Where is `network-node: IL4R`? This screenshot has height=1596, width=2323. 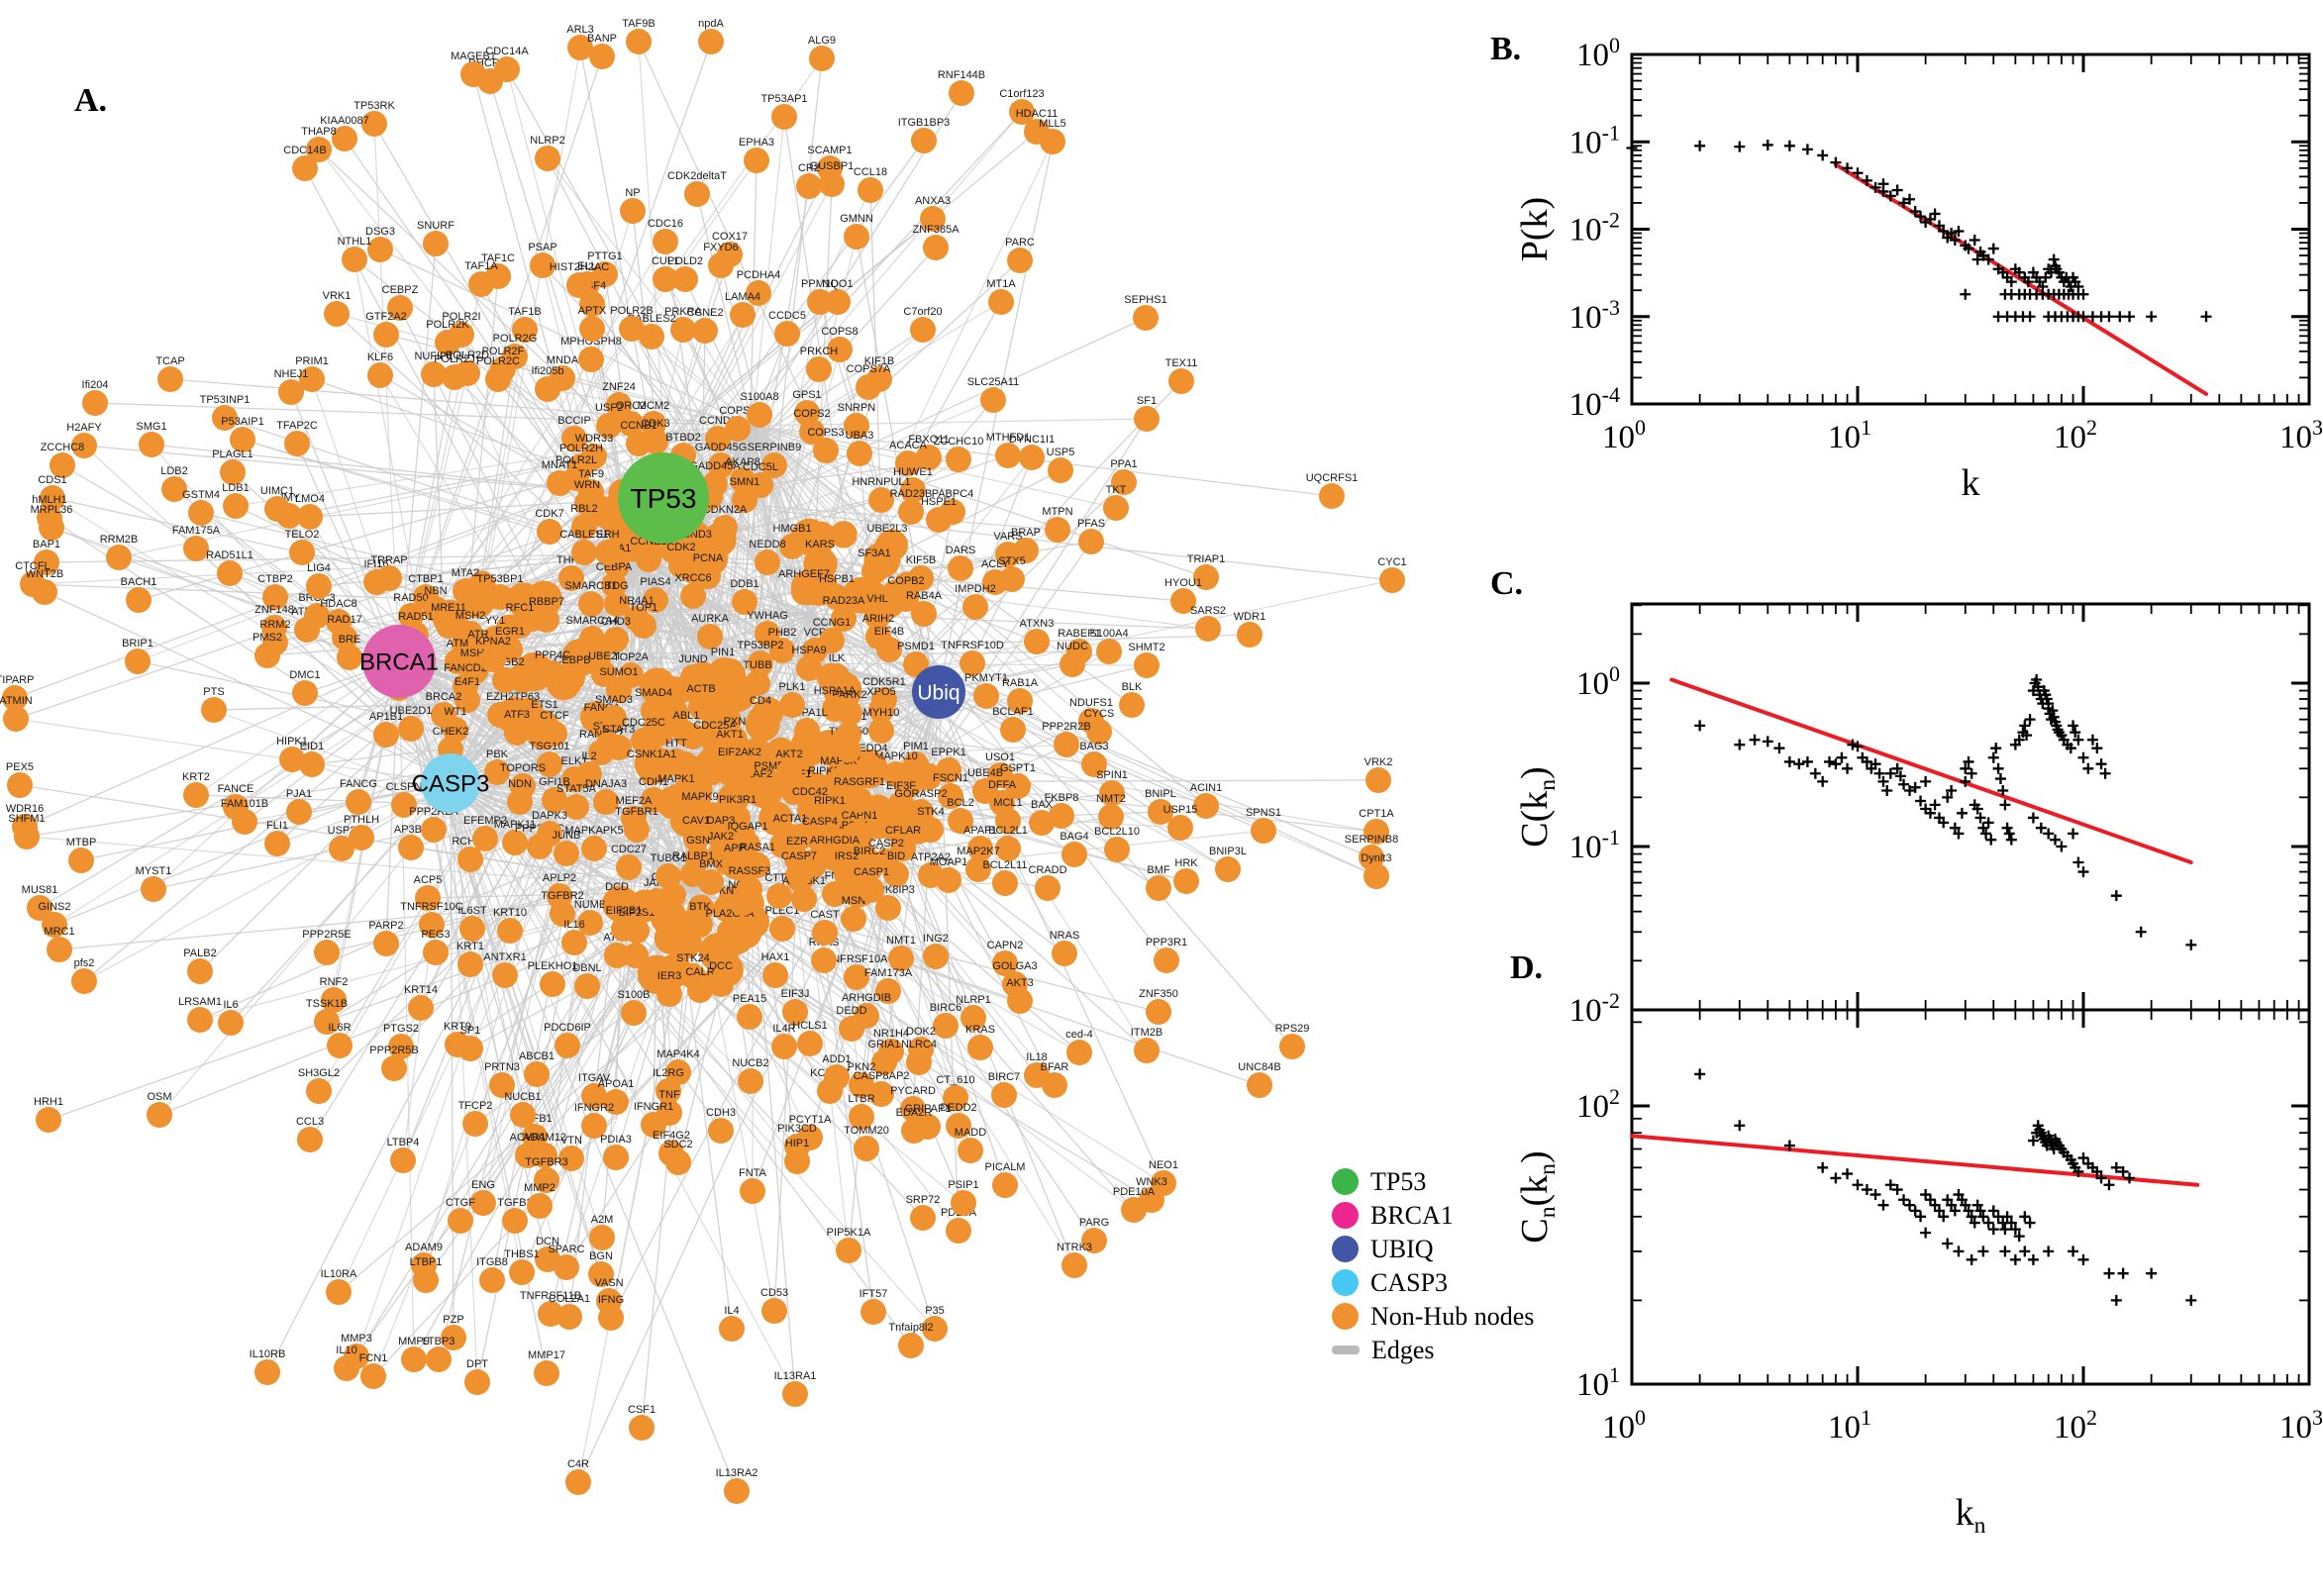
network-node: IL4R is located at coordinates (784, 1041).